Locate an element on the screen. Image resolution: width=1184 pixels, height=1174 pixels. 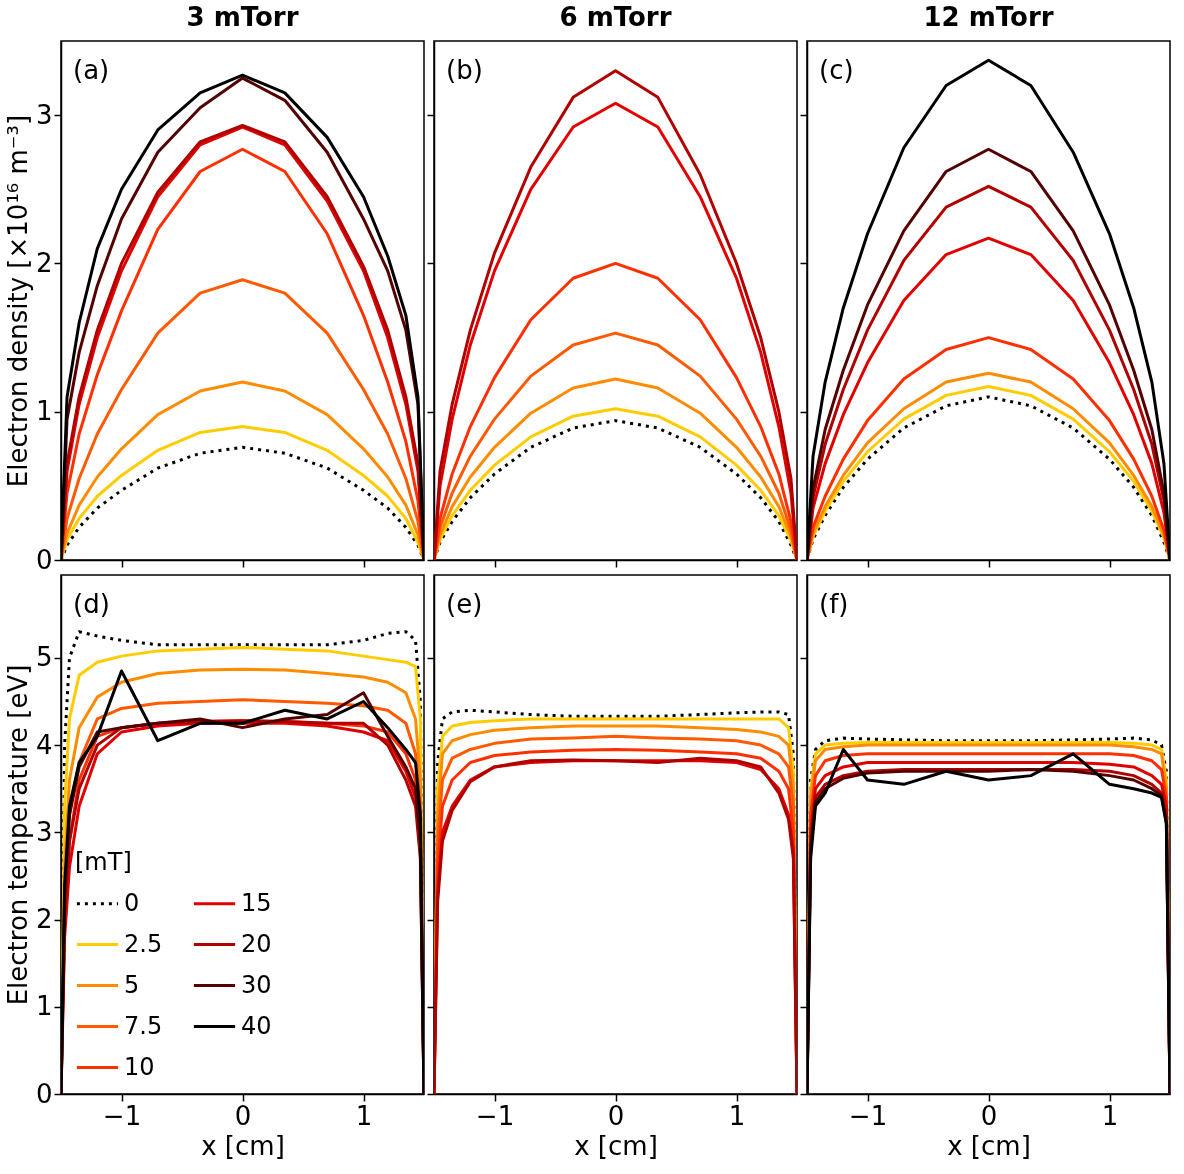
legend-label: 20 is located at coordinates (256, 943).